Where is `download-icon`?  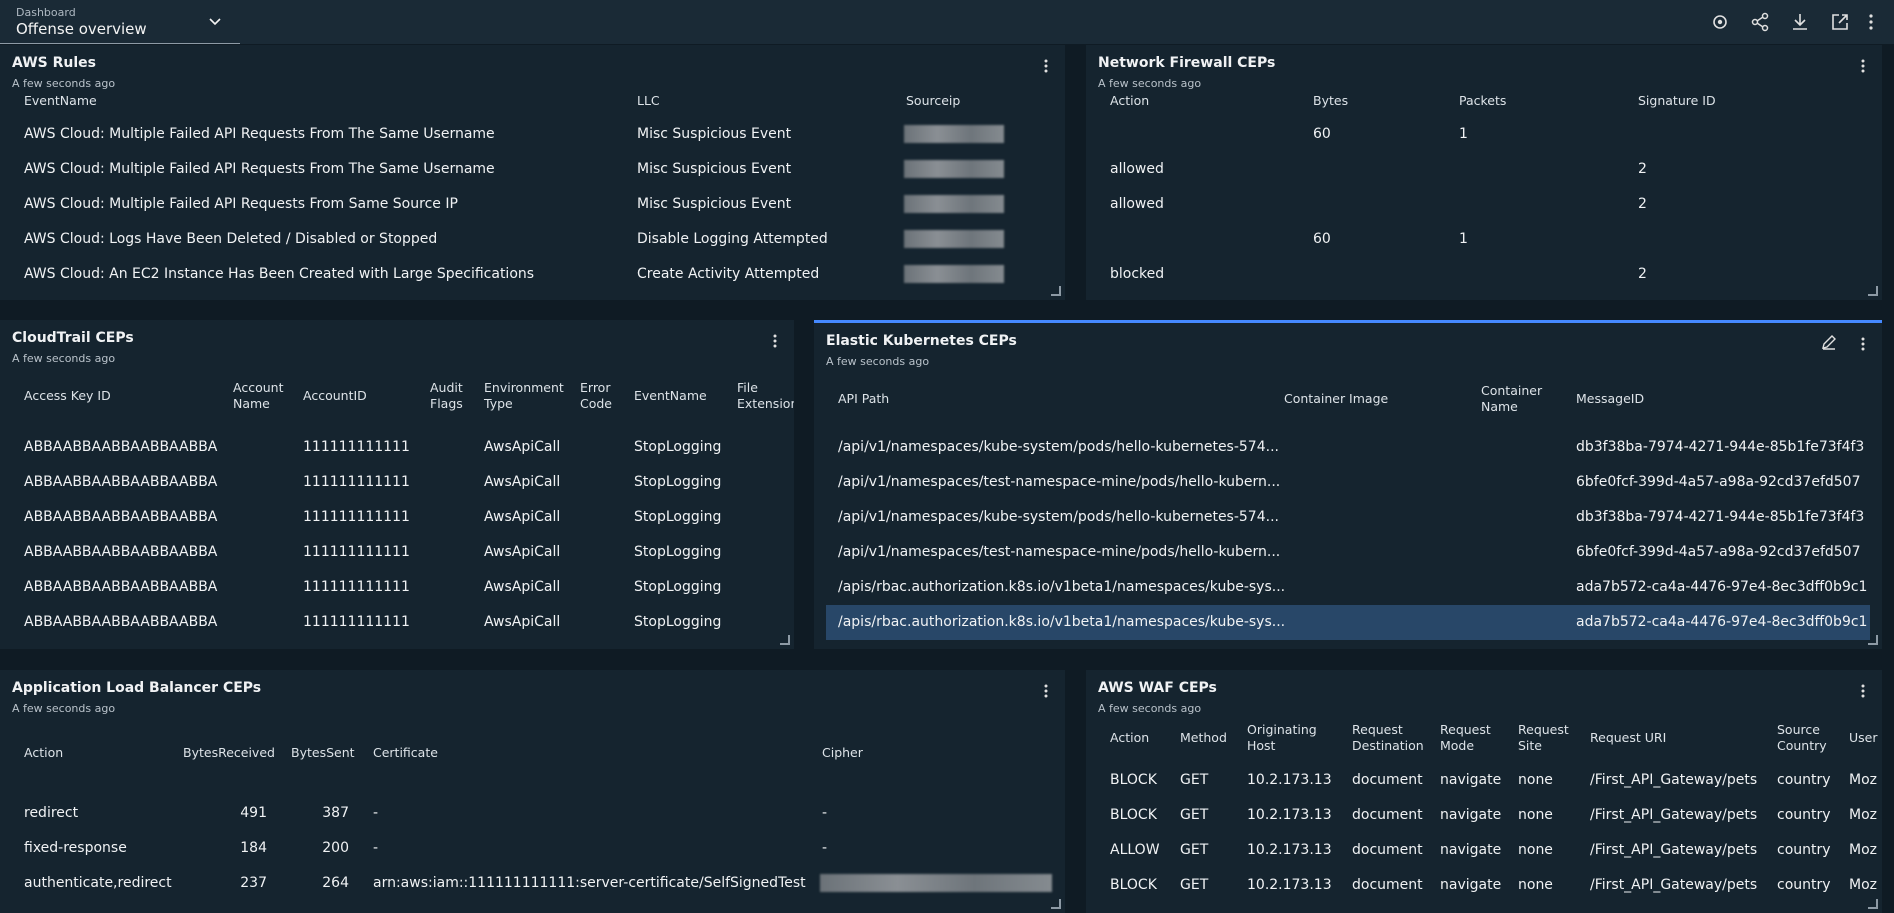
download-icon is located at coordinates (1800, 22).